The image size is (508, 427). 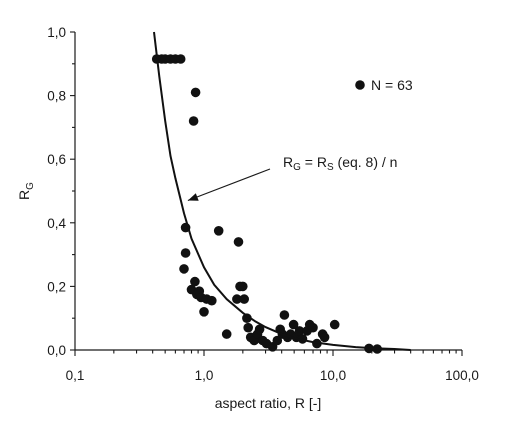 What do you see at coordinates (288, 162) in the screenshot?
I see `annotation-part: R` at bounding box center [288, 162].